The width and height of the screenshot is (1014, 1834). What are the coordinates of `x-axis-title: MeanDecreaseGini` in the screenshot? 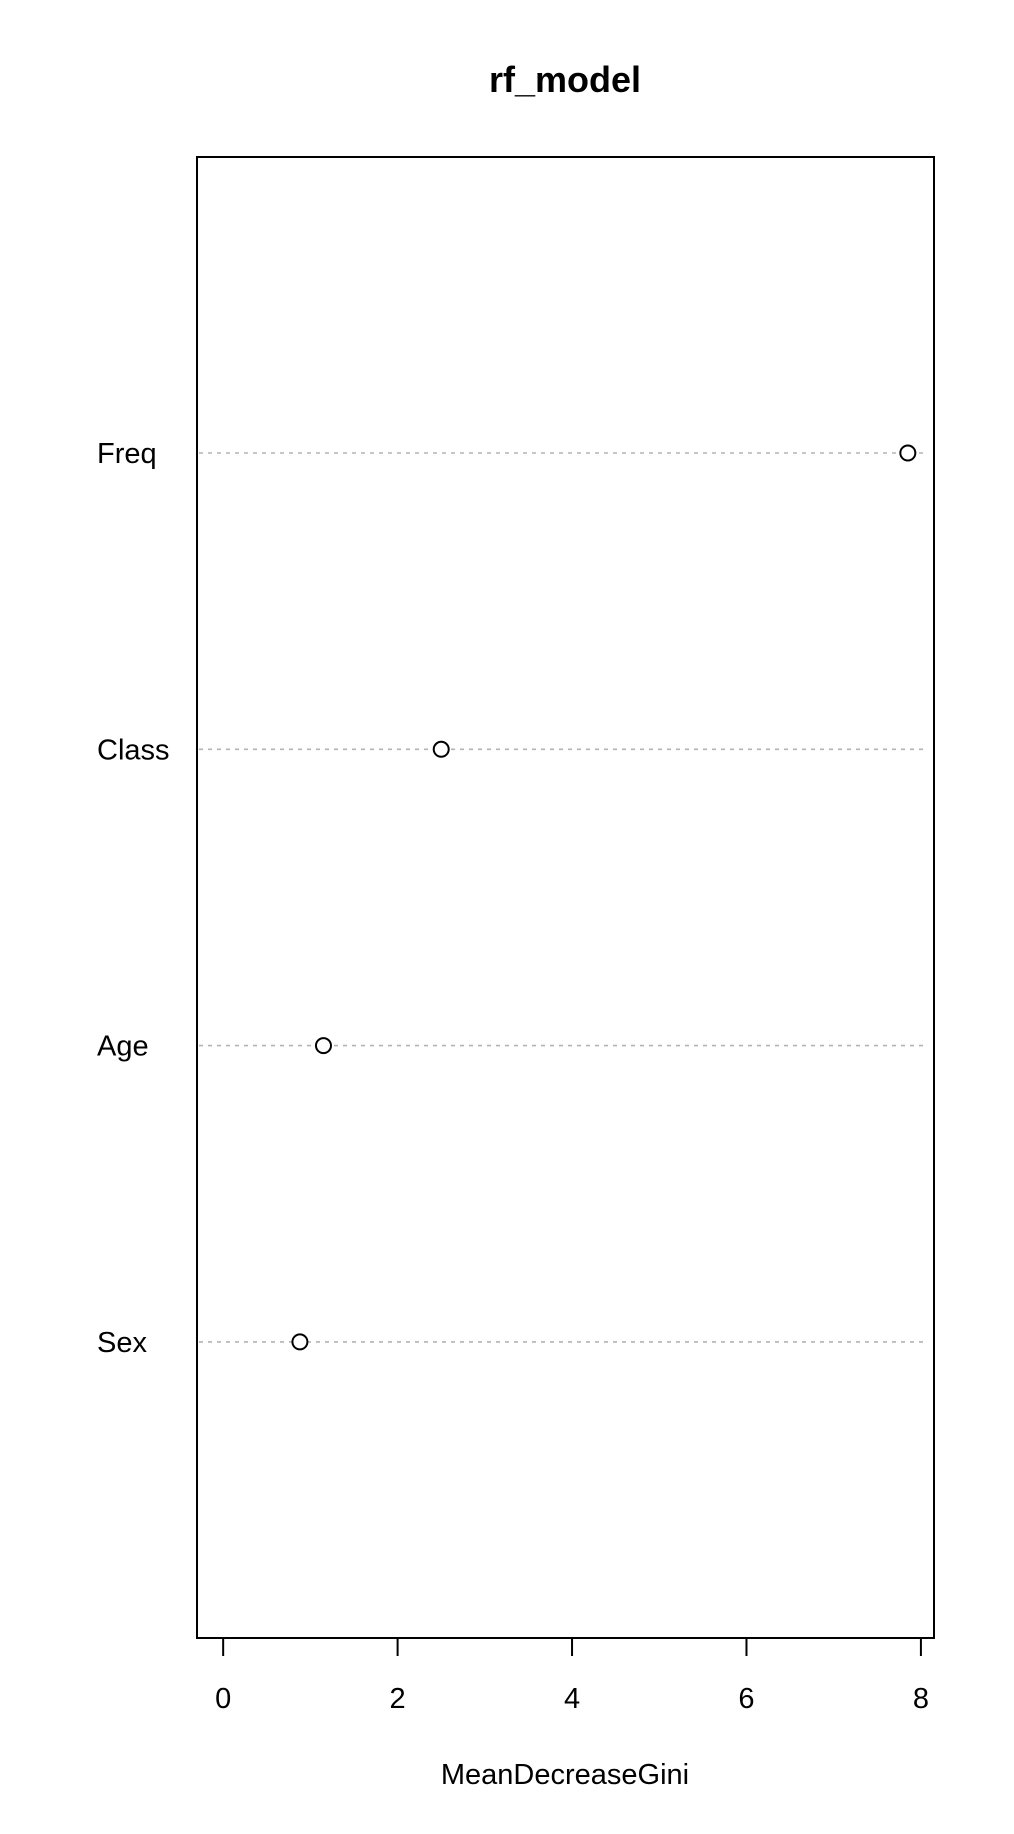 It's located at (565, 1775).